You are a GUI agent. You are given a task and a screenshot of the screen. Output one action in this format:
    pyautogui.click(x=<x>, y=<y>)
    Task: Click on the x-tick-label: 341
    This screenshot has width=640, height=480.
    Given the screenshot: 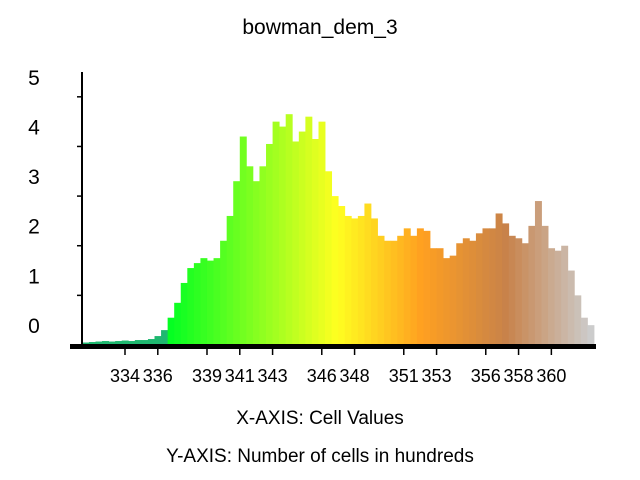 What is the action you would take?
    pyautogui.click(x=240, y=376)
    